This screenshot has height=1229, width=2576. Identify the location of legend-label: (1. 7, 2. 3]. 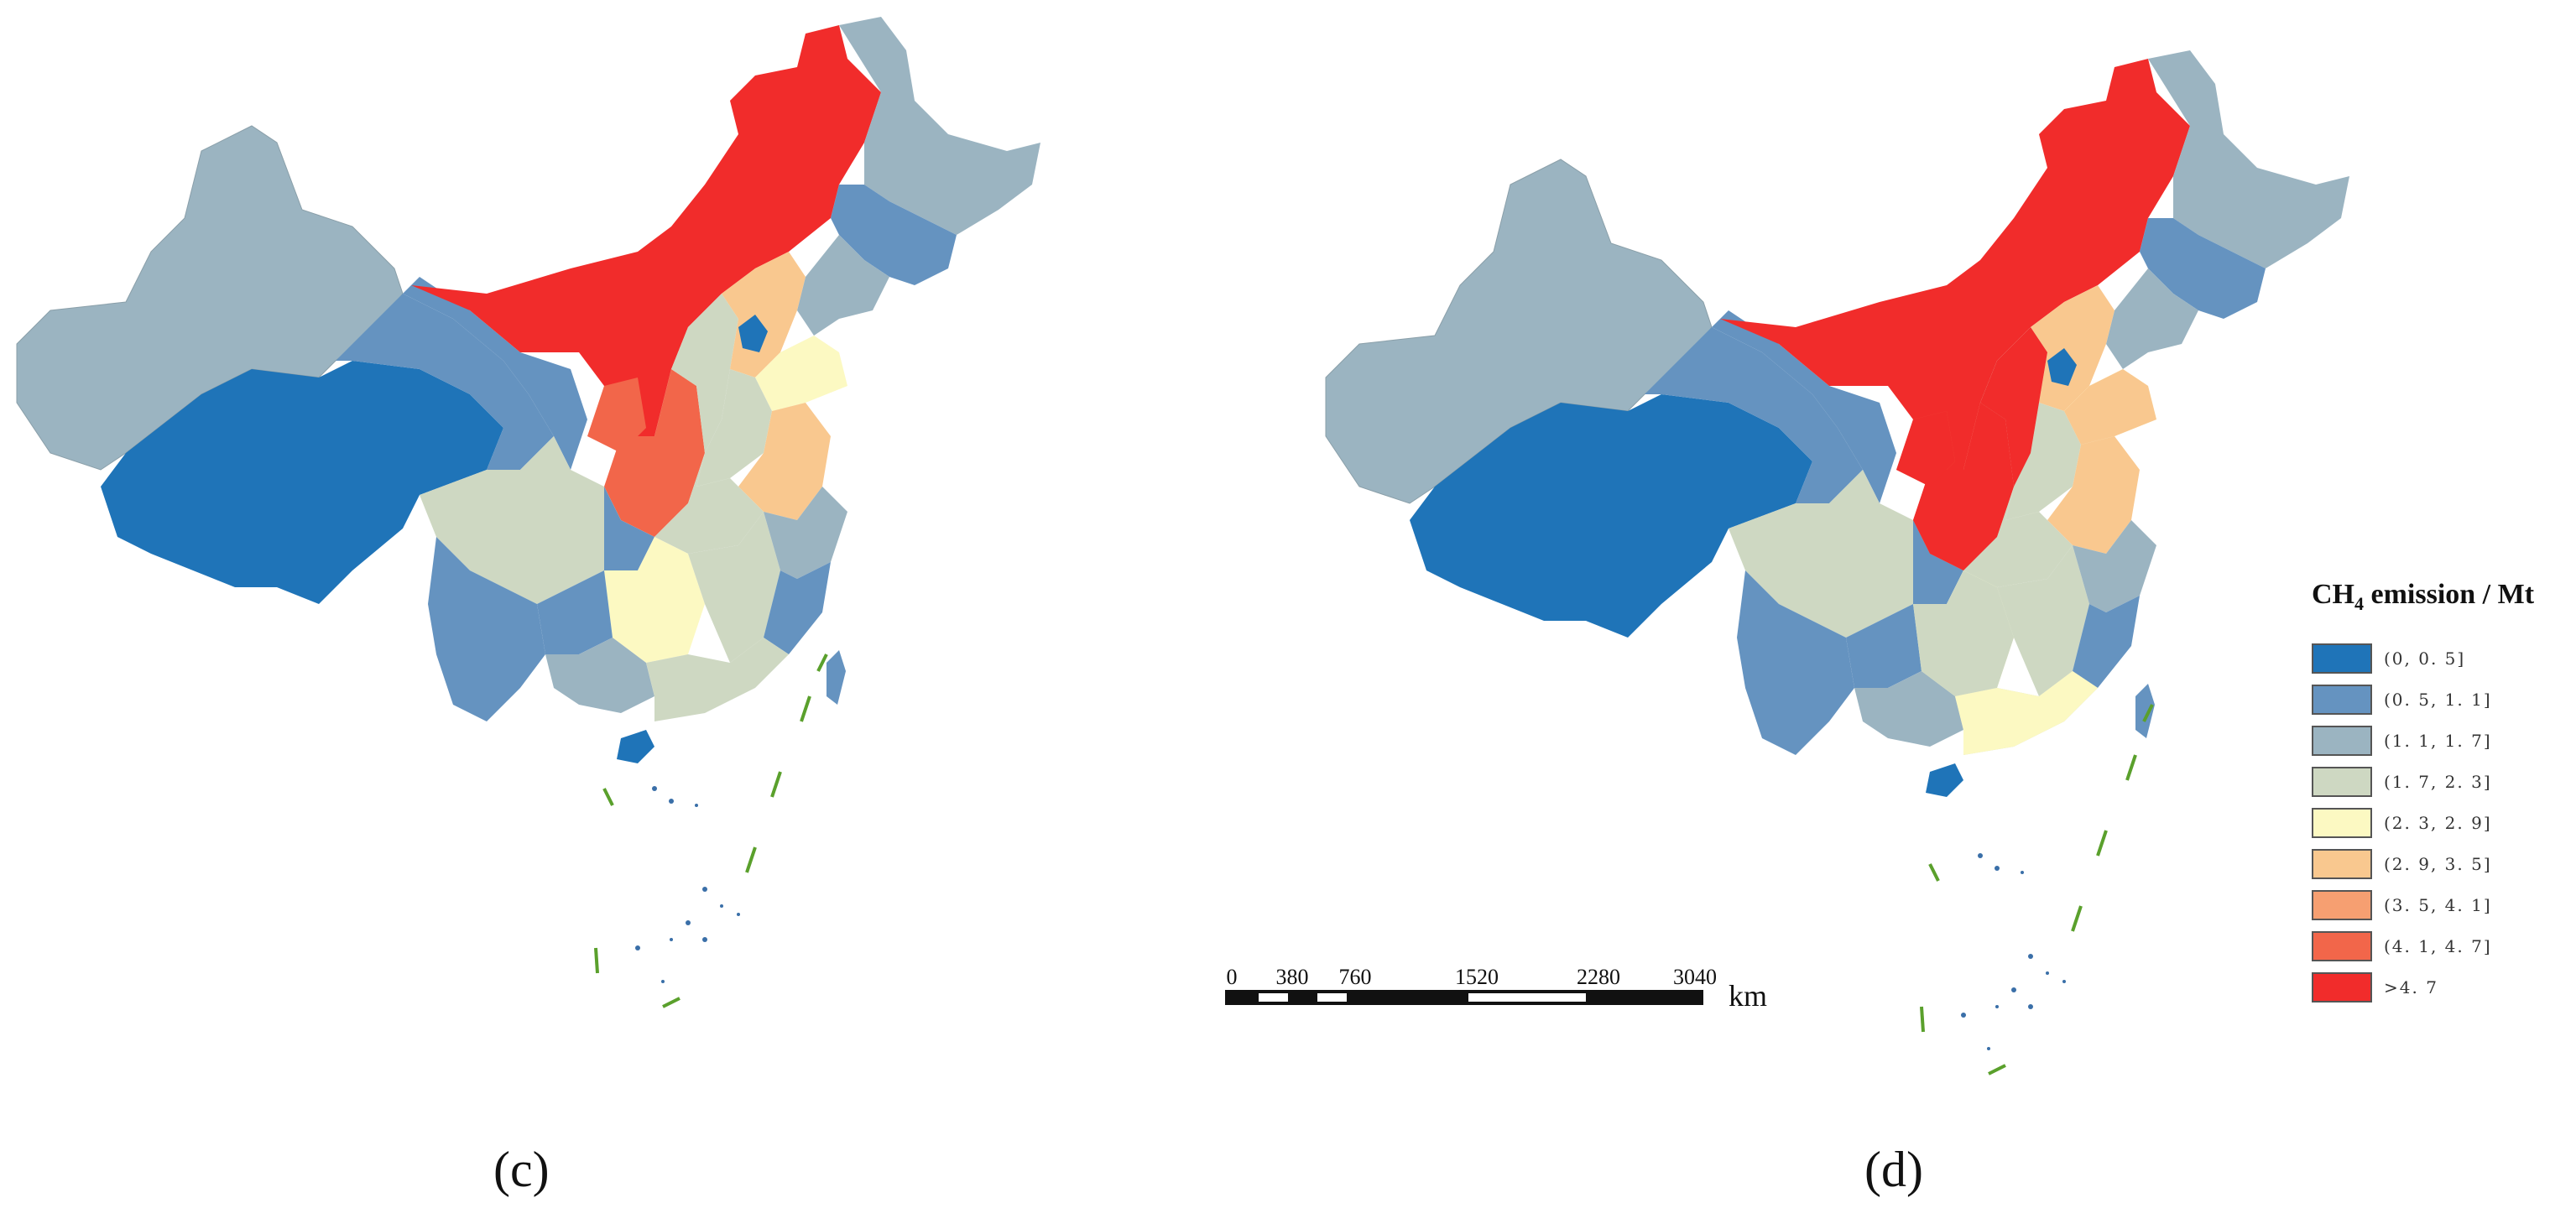
(2438, 782).